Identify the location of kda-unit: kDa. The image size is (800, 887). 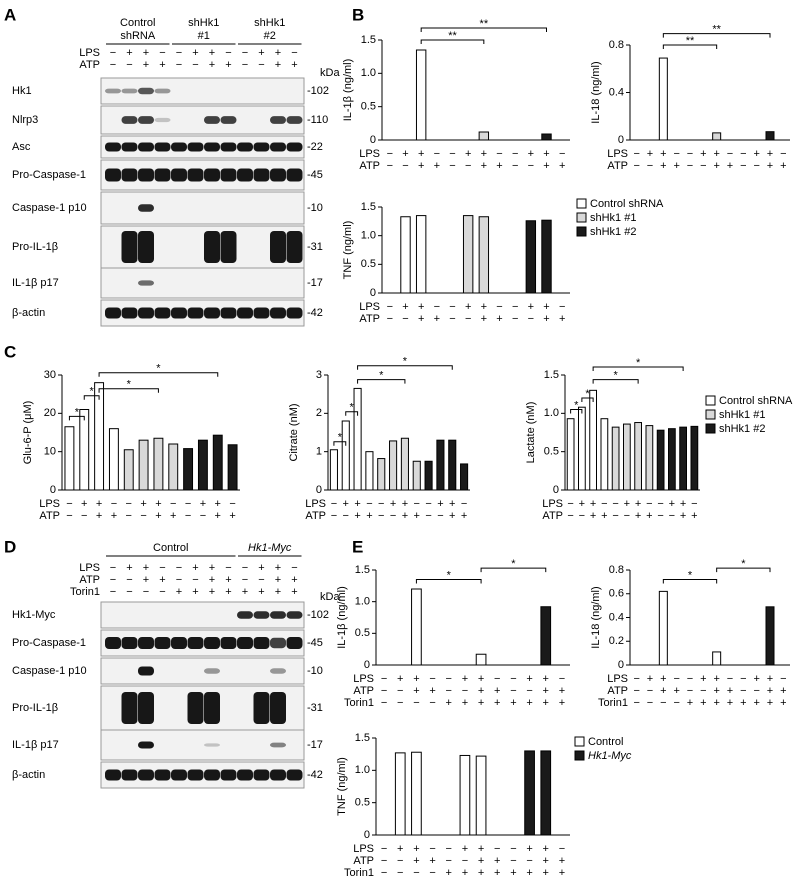
(330, 597).